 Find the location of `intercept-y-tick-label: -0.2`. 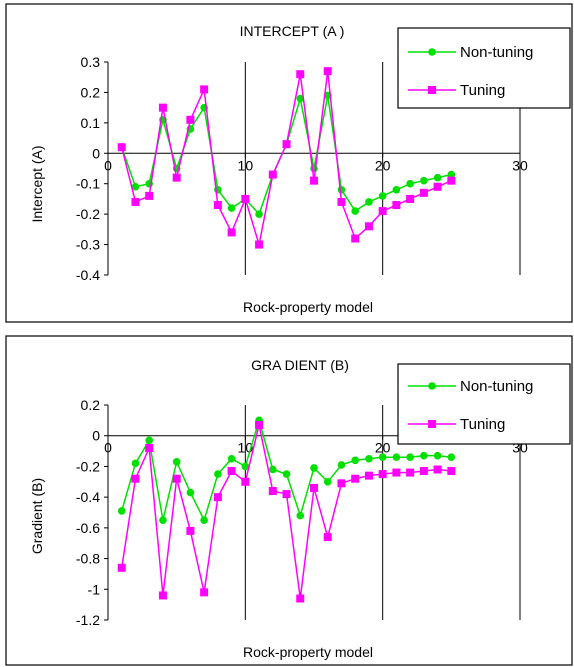

intercept-y-tick-label: -0.2 is located at coordinates (88, 214).